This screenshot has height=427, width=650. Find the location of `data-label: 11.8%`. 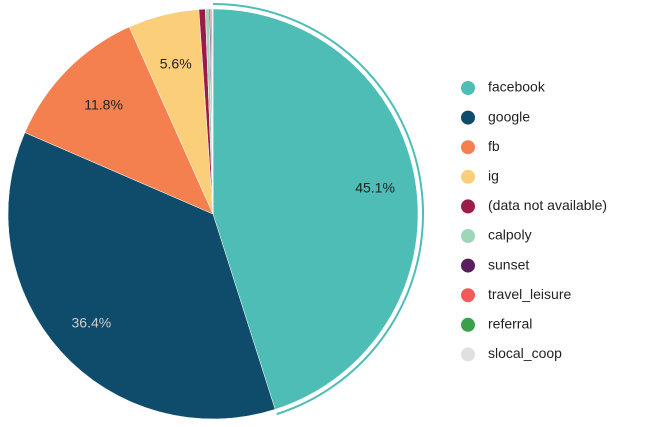

data-label: 11.8% is located at coordinates (103, 105).